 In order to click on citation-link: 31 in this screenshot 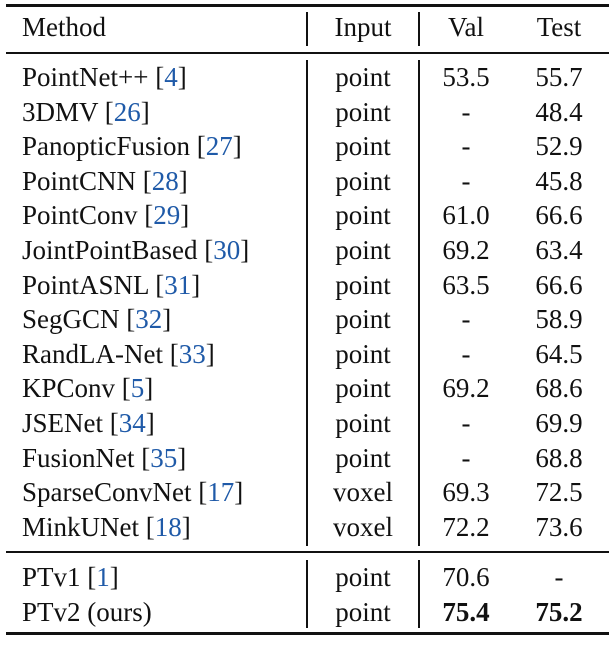, I will do `click(178, 284)`.